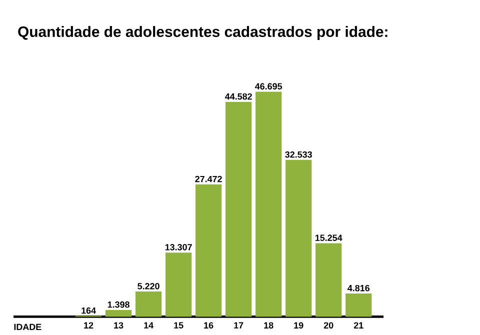  What do you see at coordinates (203, 33) in the screenshot?
I see `chart-title: Quantidade de adolescentes cadastrados por idade:` at bounding box center [203, 33].